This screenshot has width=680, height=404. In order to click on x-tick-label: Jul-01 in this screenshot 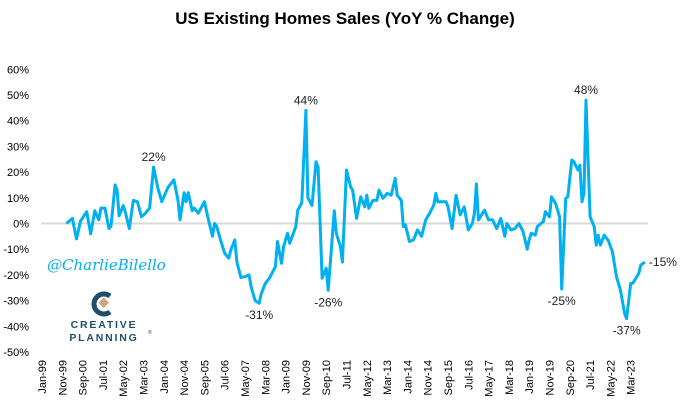, I will do `click(104, 375)`.